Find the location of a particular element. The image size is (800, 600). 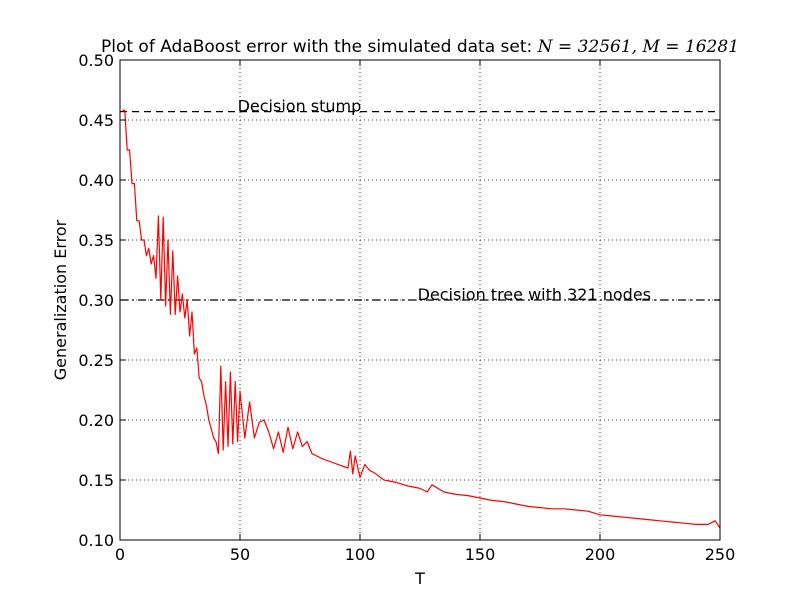

y-tick-labels: 0.10 0.15 0.20 0.25 0.30 0.35 0.40 0.45 0.50 is located at coordinates (96, 300).